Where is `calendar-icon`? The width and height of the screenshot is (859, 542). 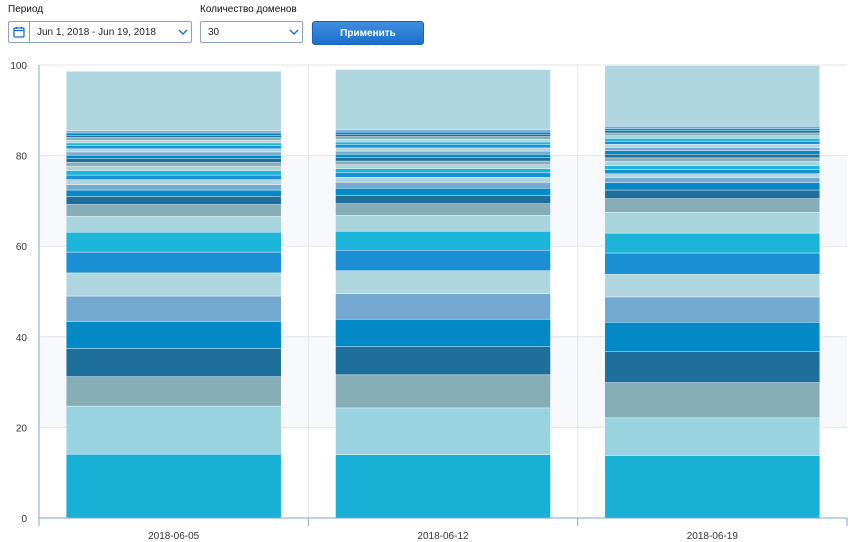 calendar-icon is located at coordinates (19, 32).